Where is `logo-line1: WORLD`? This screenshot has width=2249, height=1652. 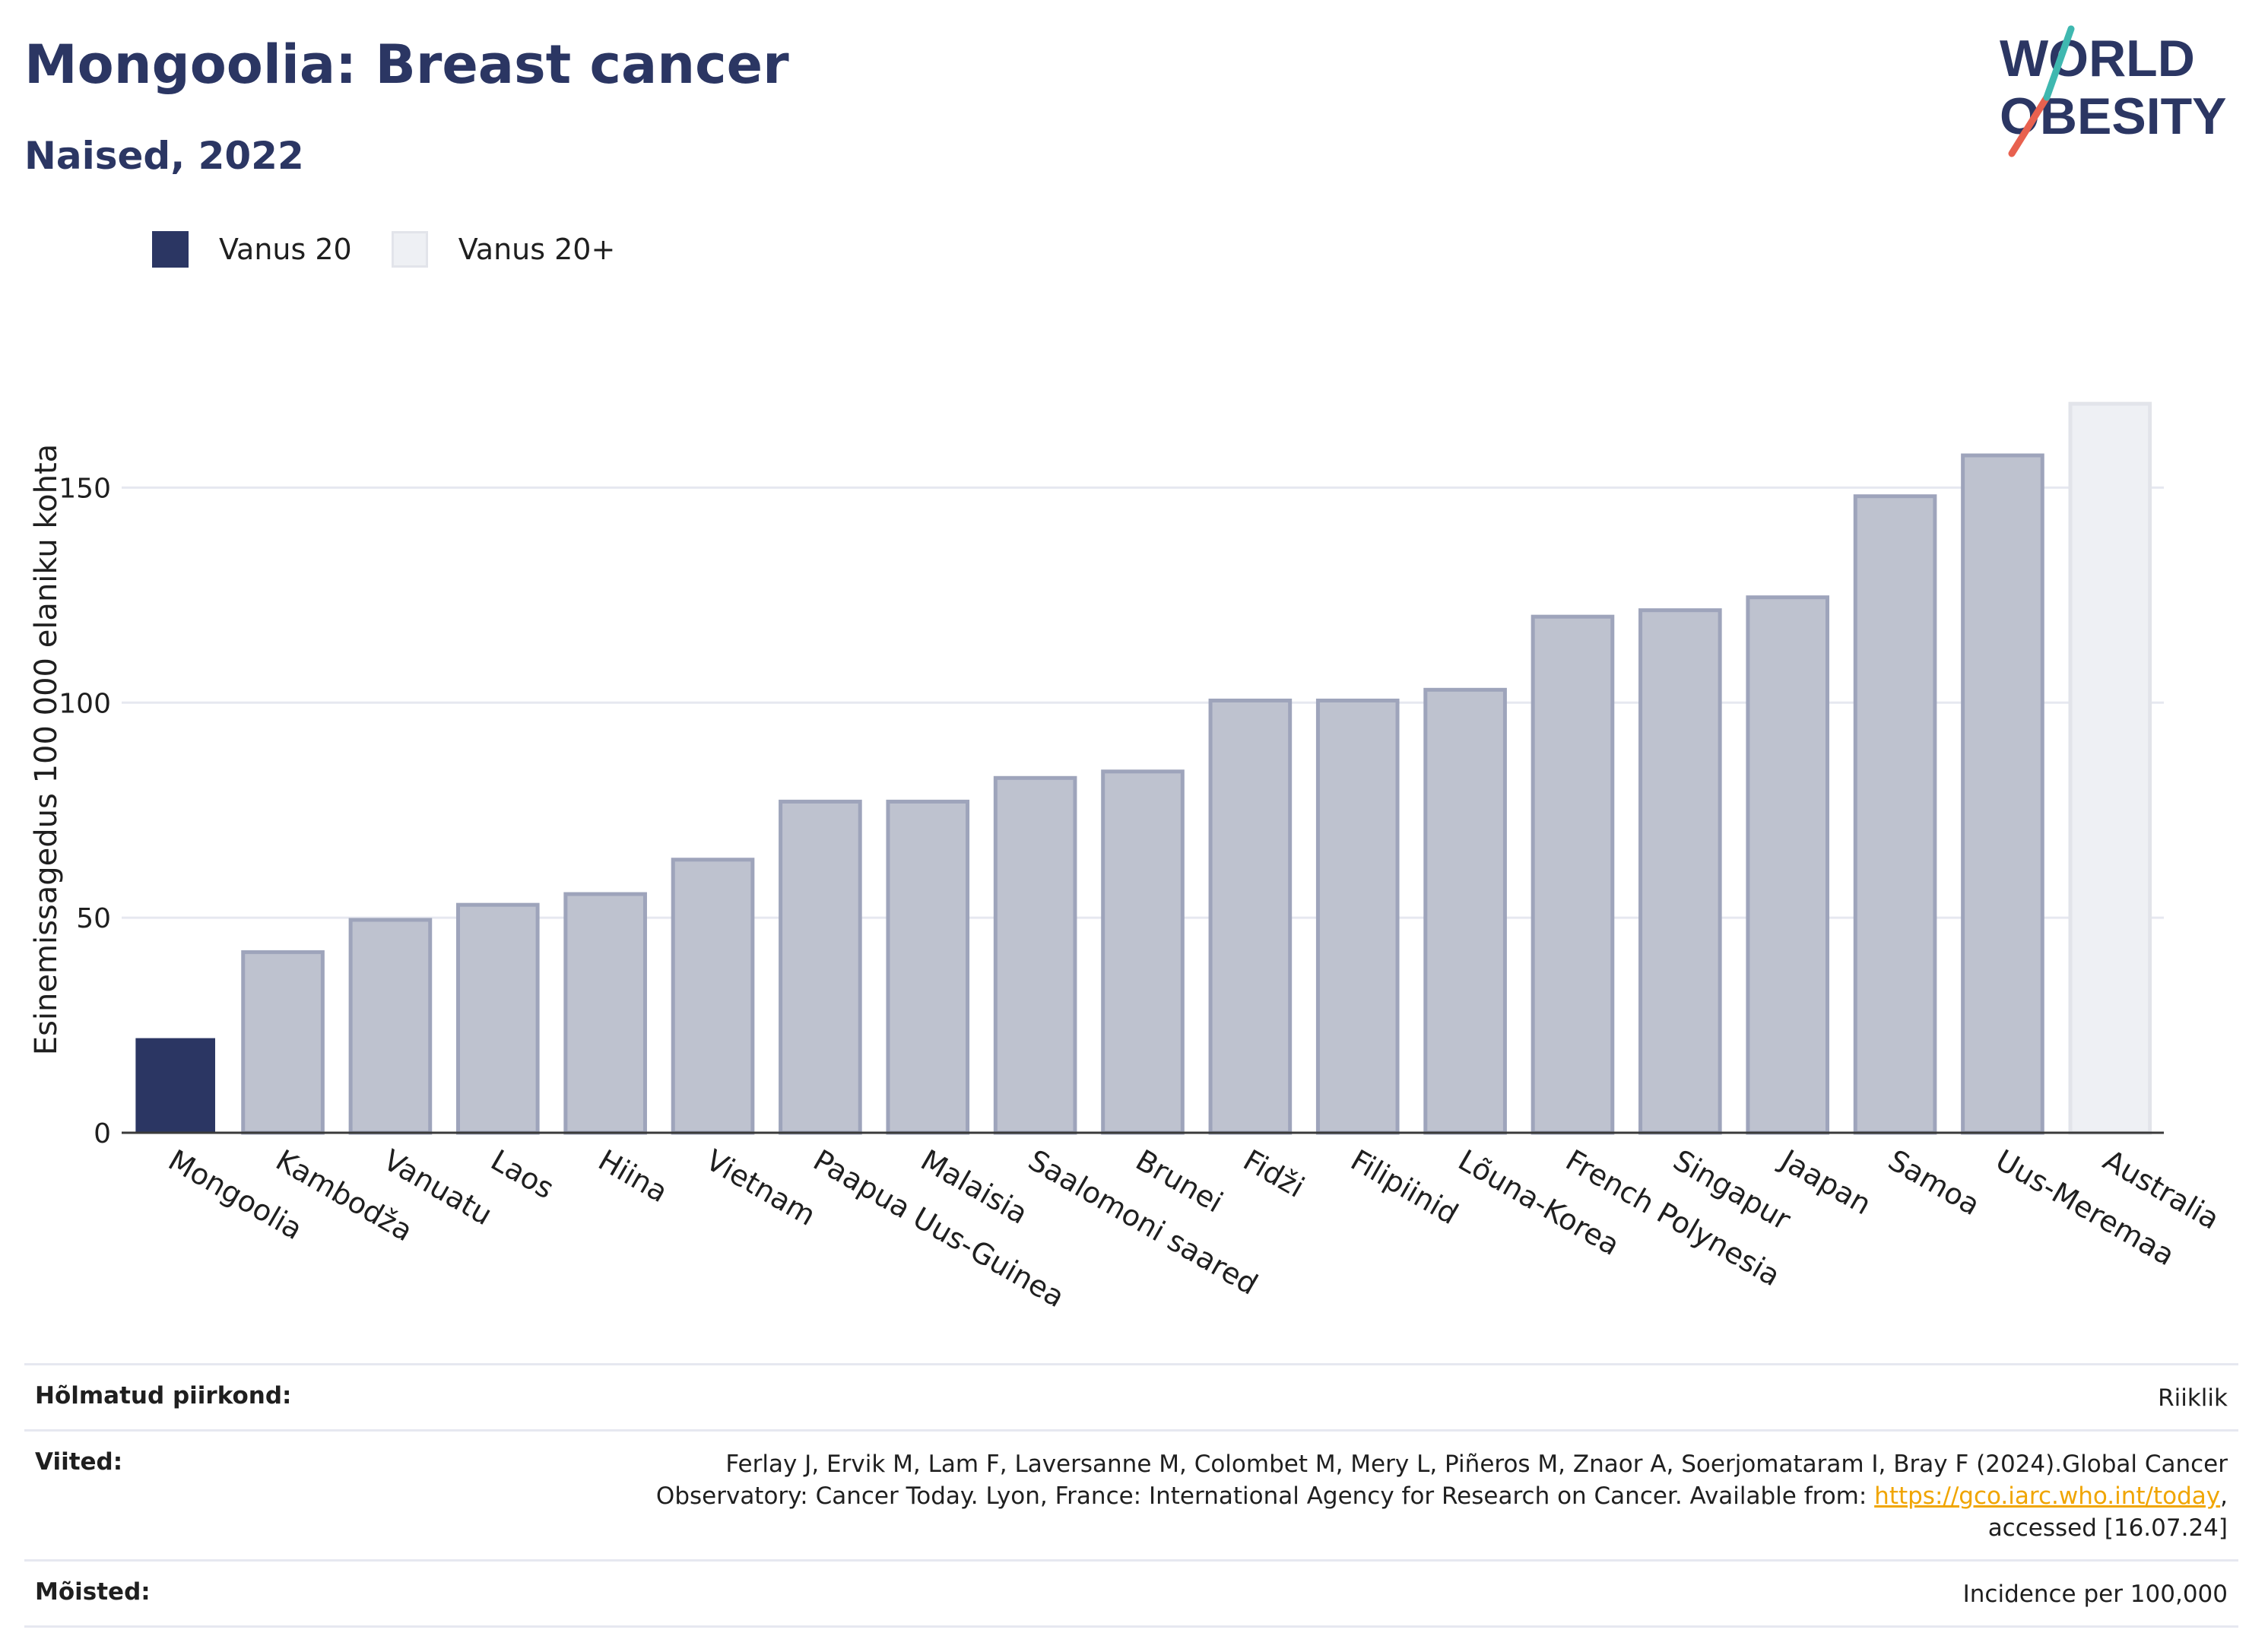
logo-line1: WORLD is located at coordinates (2097, 58).